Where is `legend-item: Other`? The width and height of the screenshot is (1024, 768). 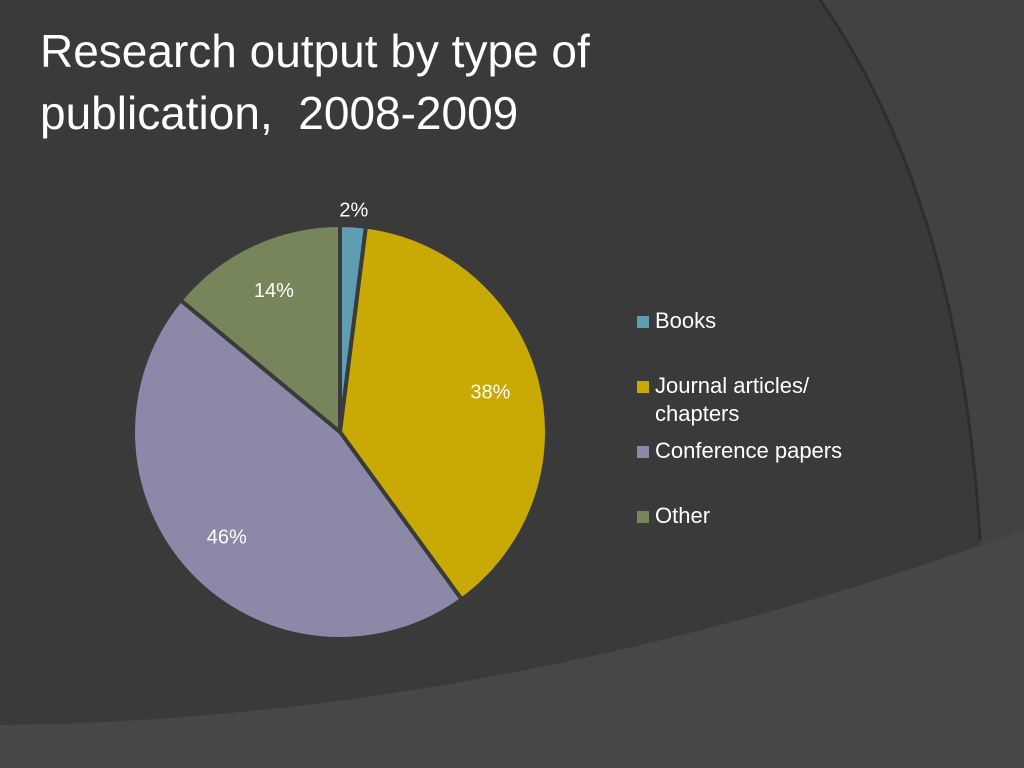 legend-item: Other is located at coordinates (757, 534).